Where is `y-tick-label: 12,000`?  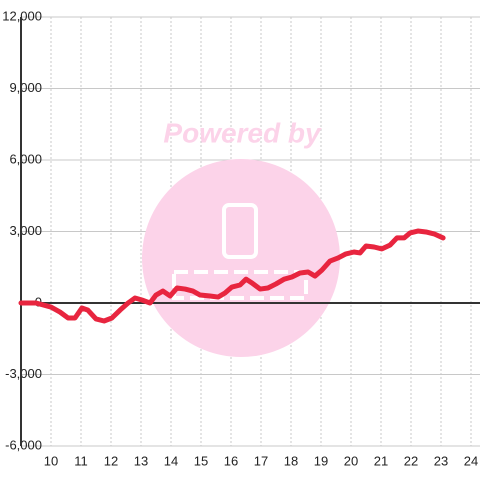 y-tick-label: 12,000 is located at coordinates (22, 15).